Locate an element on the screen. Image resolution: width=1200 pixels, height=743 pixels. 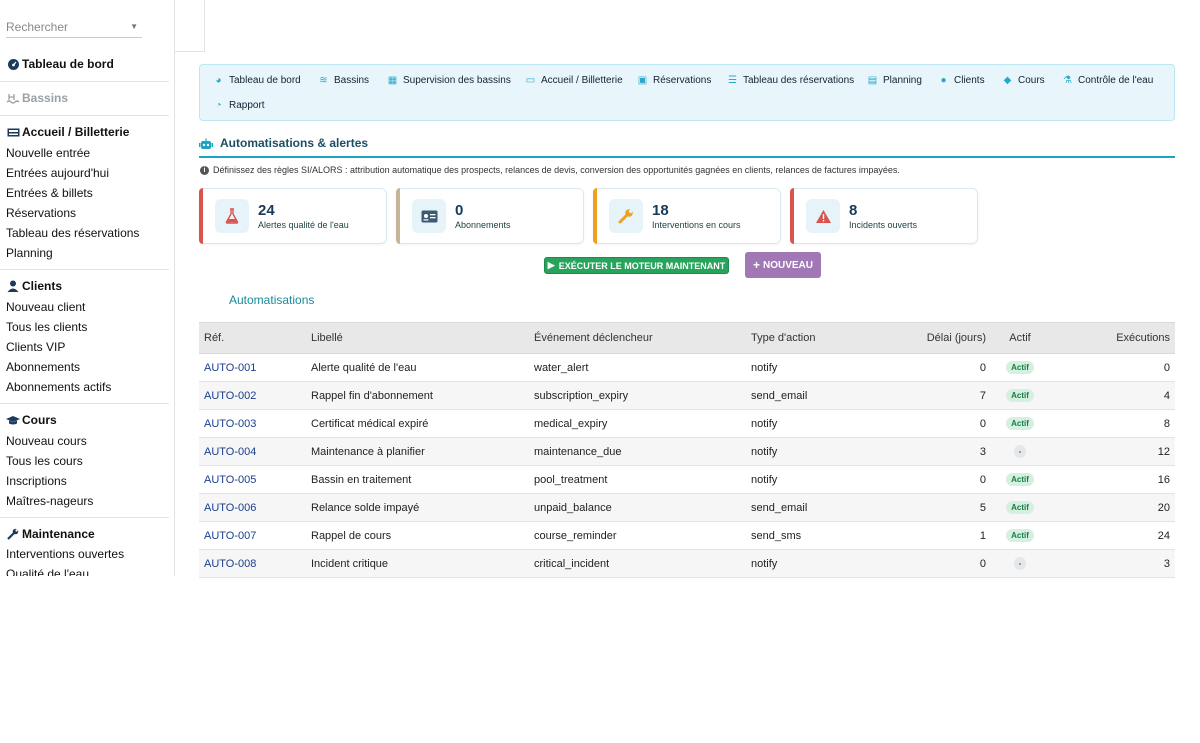
sidebar-item-planning: Planning is located at coordinates (29, 253).